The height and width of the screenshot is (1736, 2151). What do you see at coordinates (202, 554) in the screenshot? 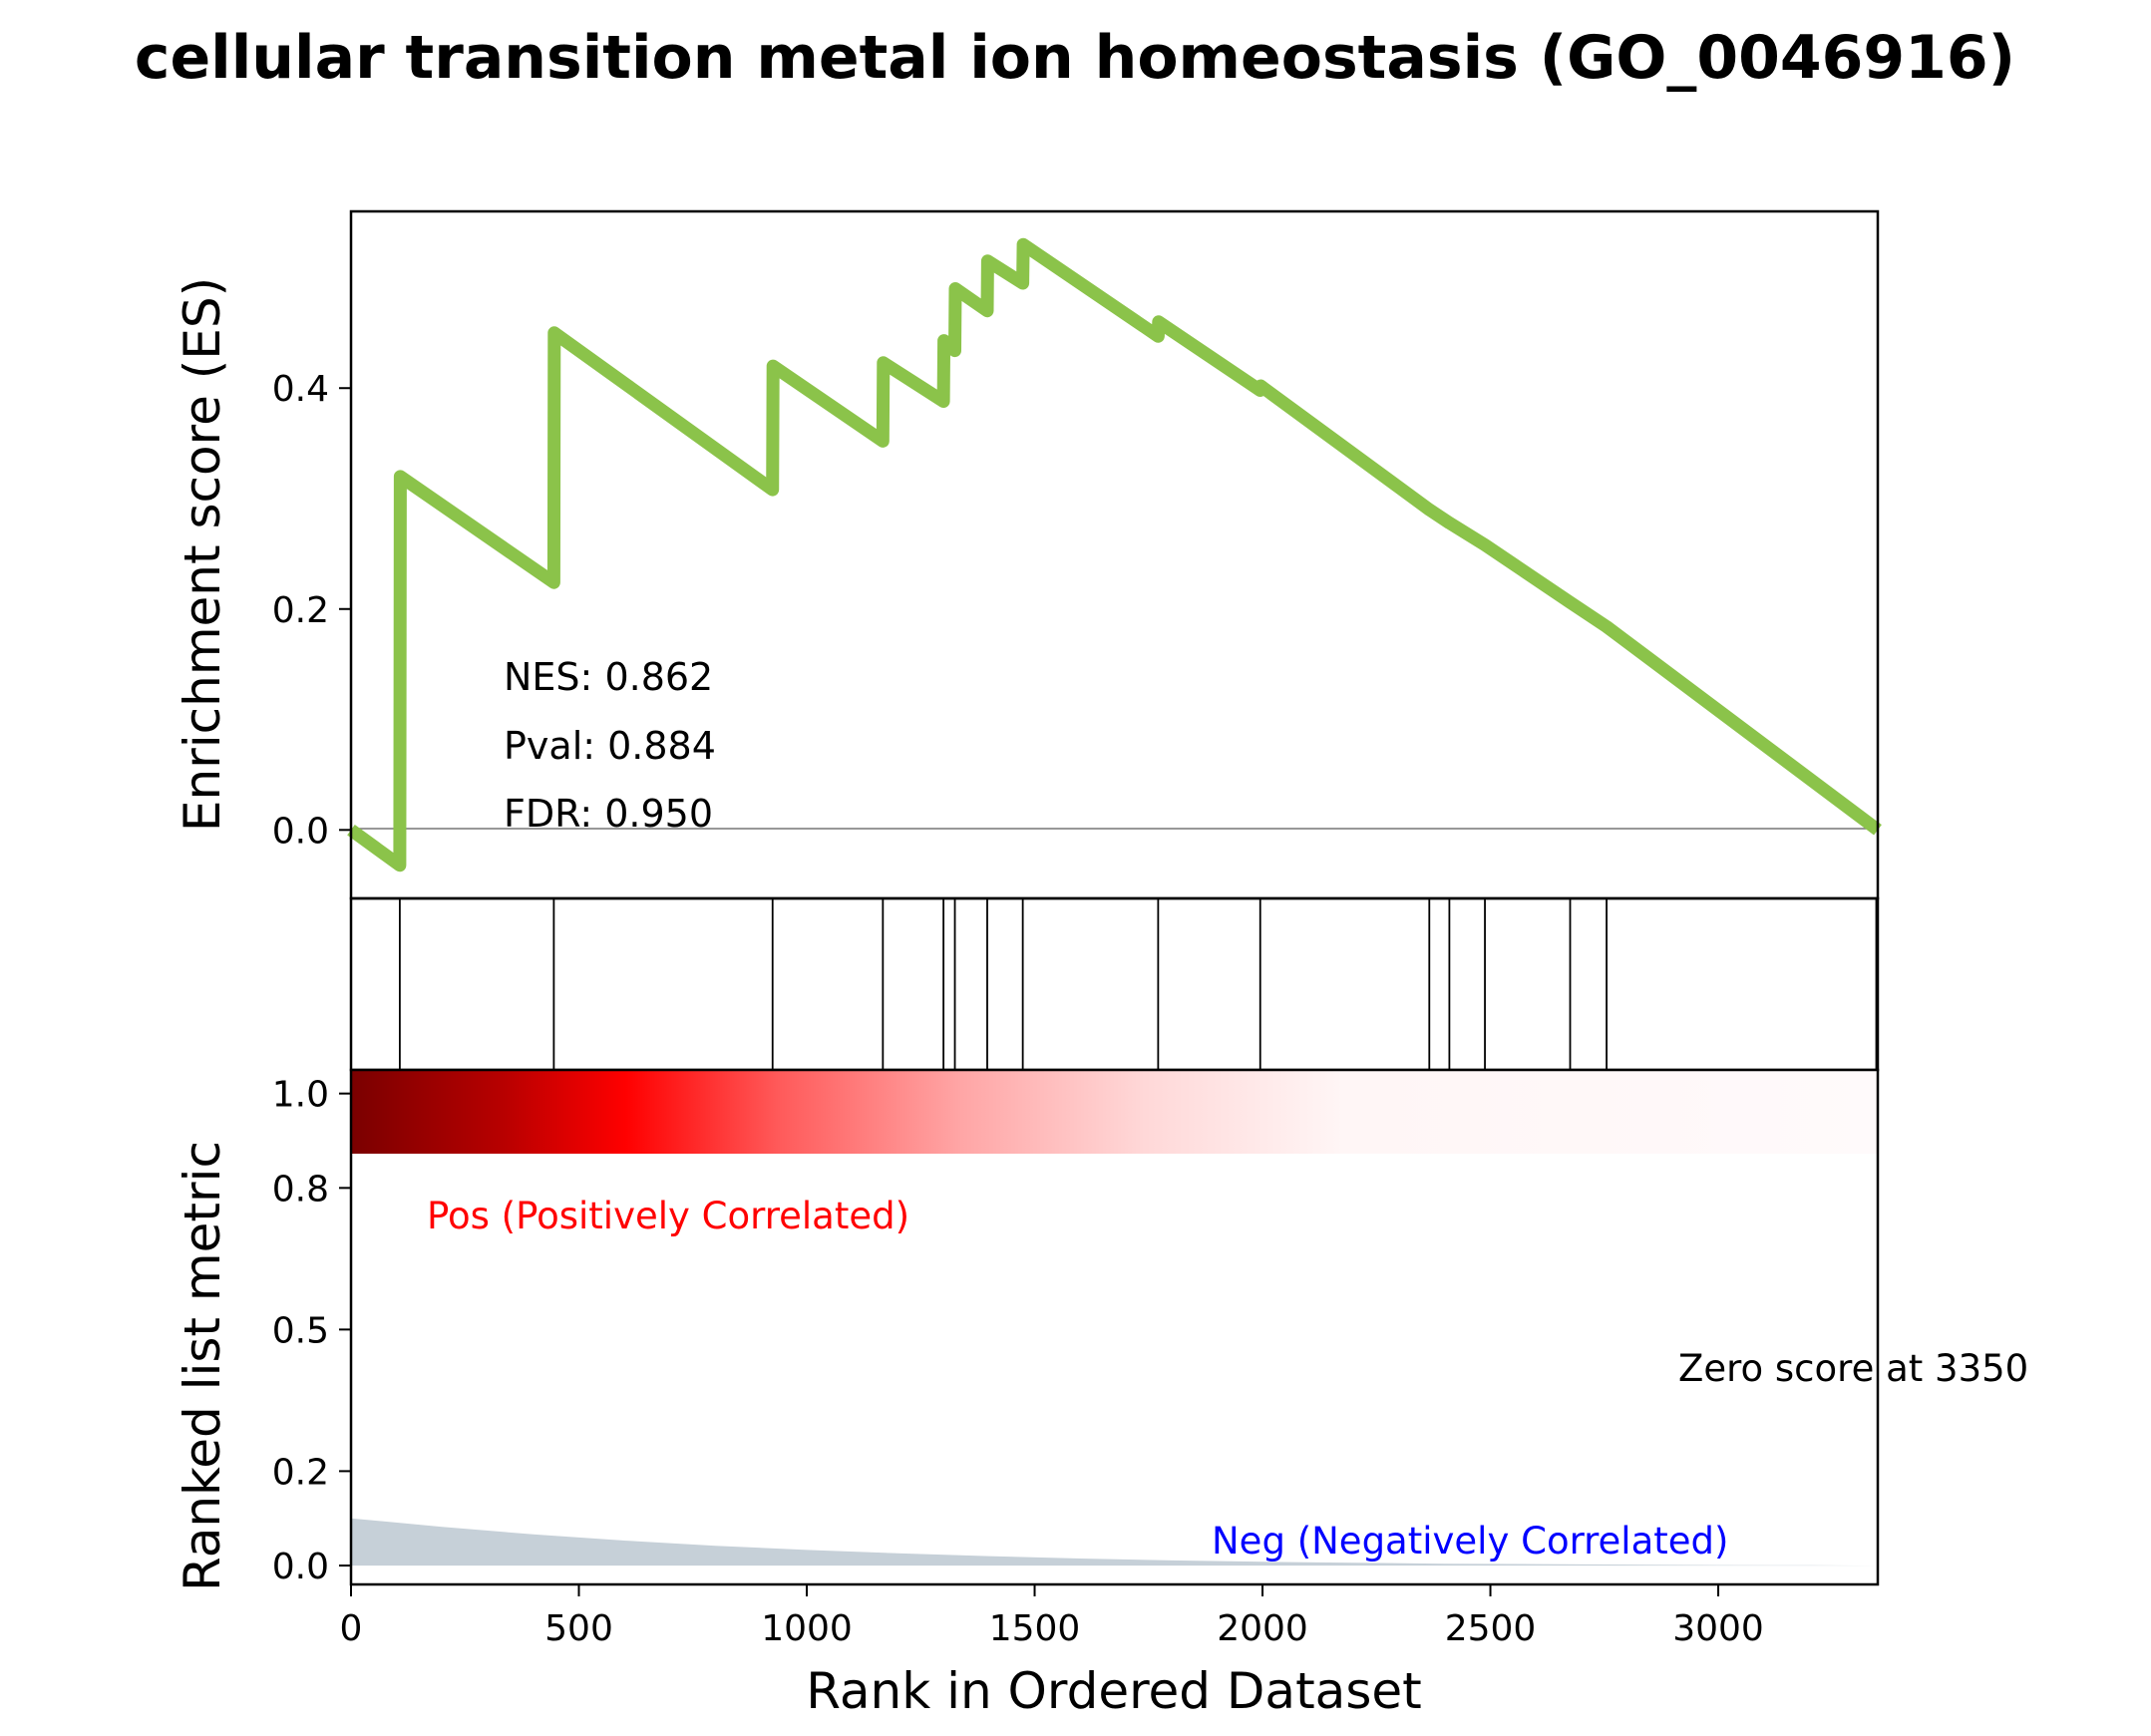
I see `es-y-axis-label: Enrichment score (ES)` at bounding box center [202, 554].